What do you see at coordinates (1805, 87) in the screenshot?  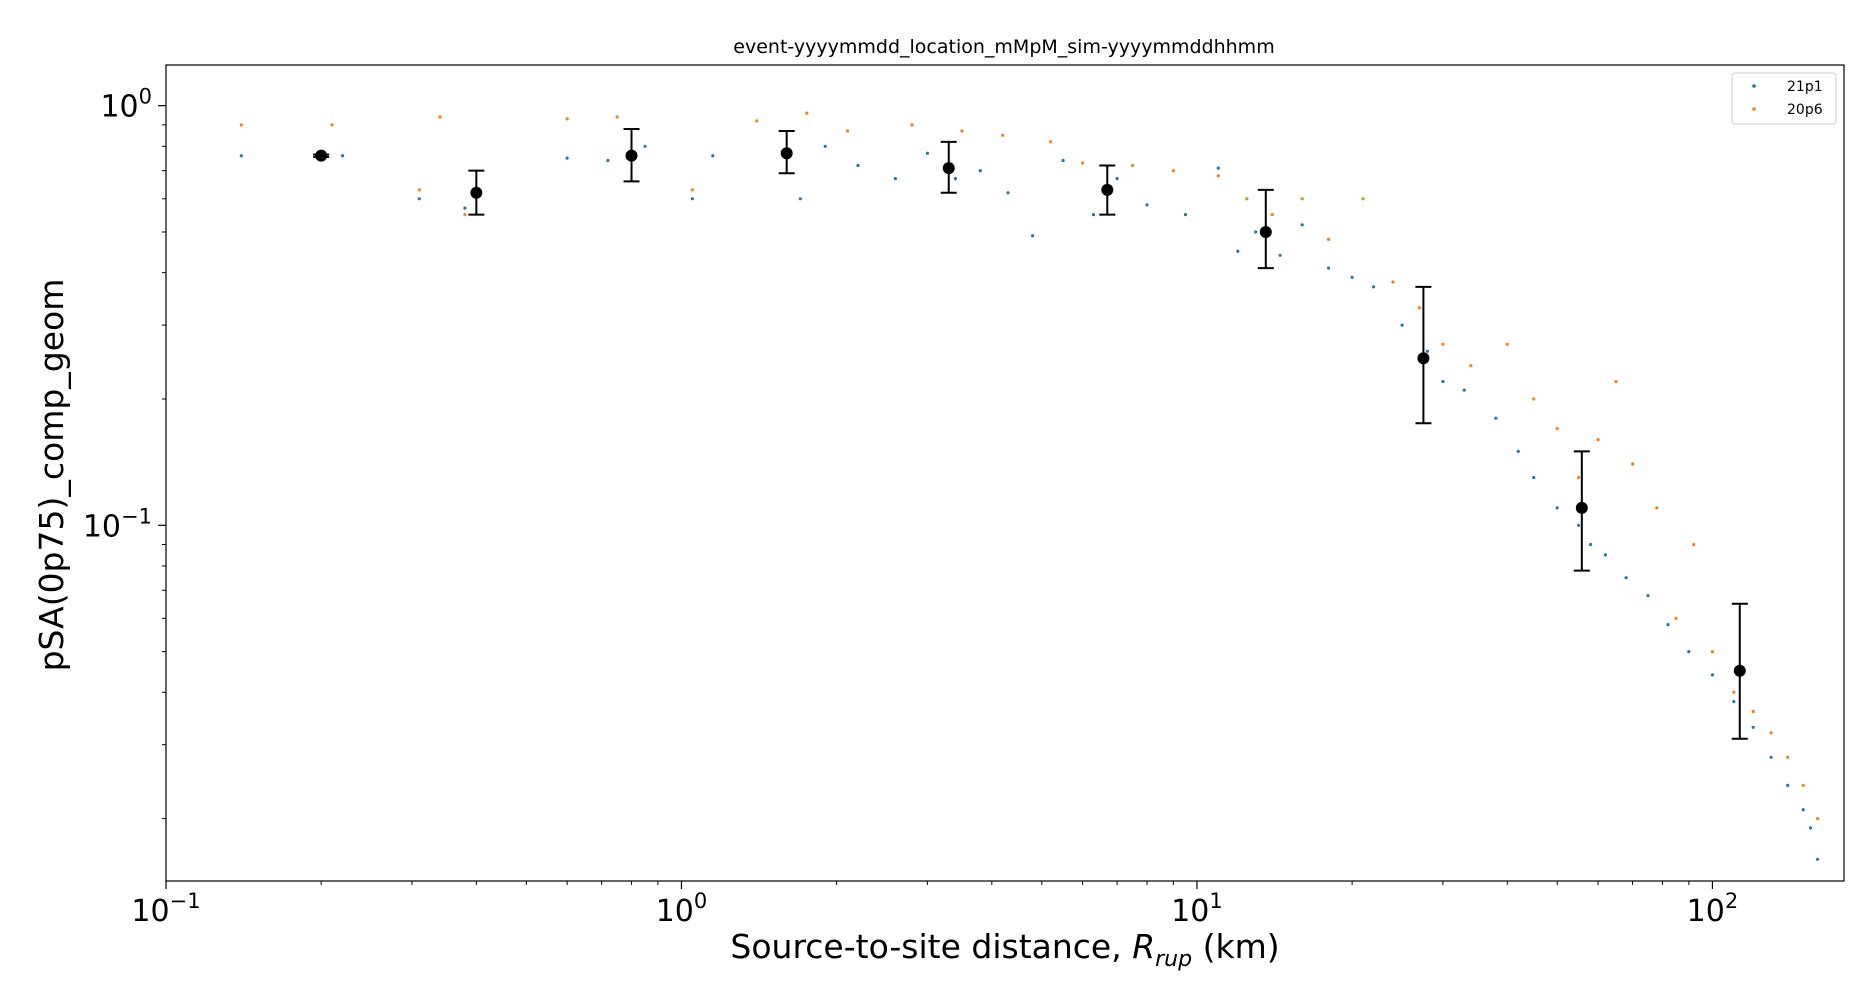 I see `legend-label-21p1: 21p1` at bounding box center [1805, 87].